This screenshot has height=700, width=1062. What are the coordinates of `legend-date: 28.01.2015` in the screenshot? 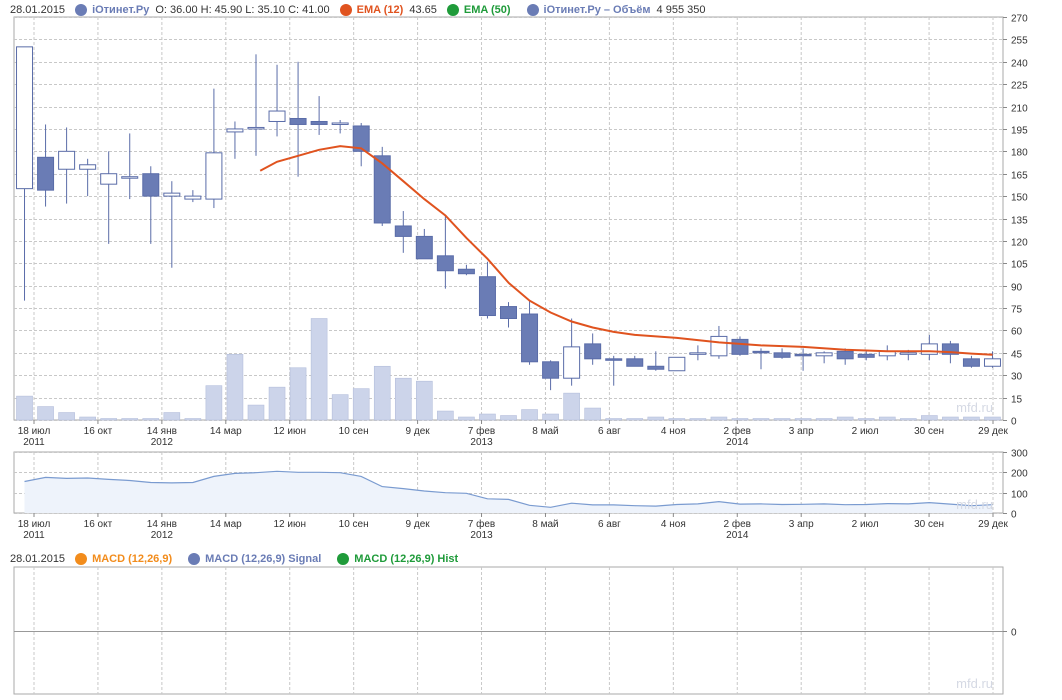 It's located at (38, 10).